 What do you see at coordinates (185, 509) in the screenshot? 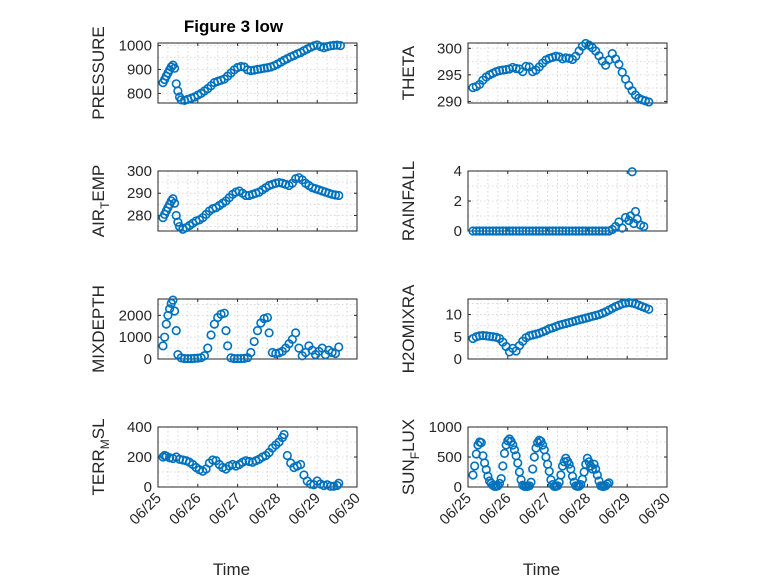
I see `x-tick-label: 06/26` at bounding box center [185, 509].